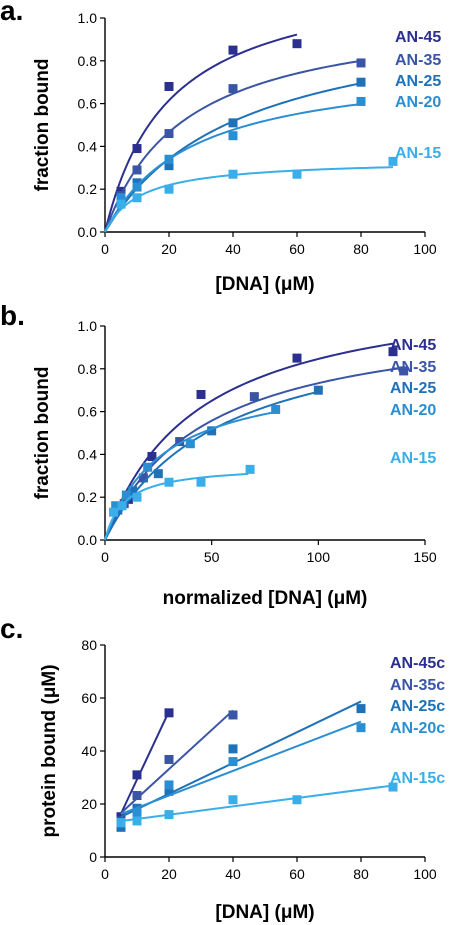 This screenshot has width=474, height=925. What do you see at coordinates (89, 751) in the screenshot?
I see `y-tick-label: 40` at bounding box center [89, 751].